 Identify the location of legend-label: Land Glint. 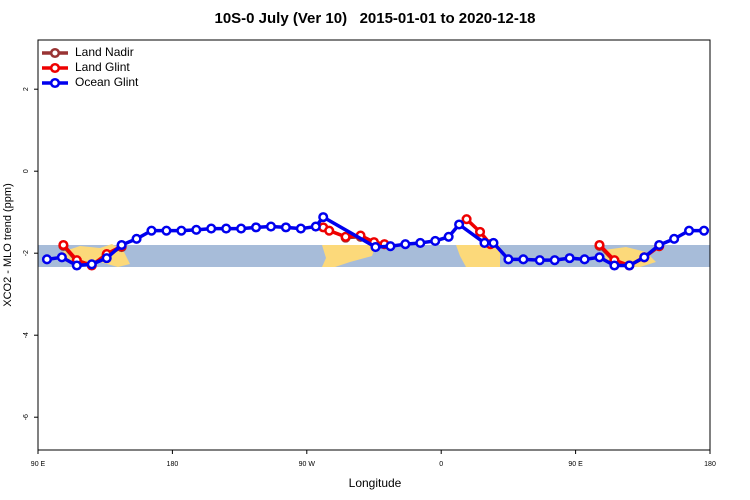
(102, 67).